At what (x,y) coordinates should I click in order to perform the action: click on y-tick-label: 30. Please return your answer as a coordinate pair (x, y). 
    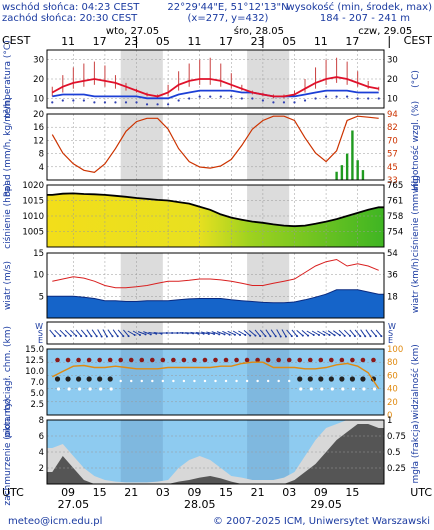
    Looking at the image, I should click on (38, 61).